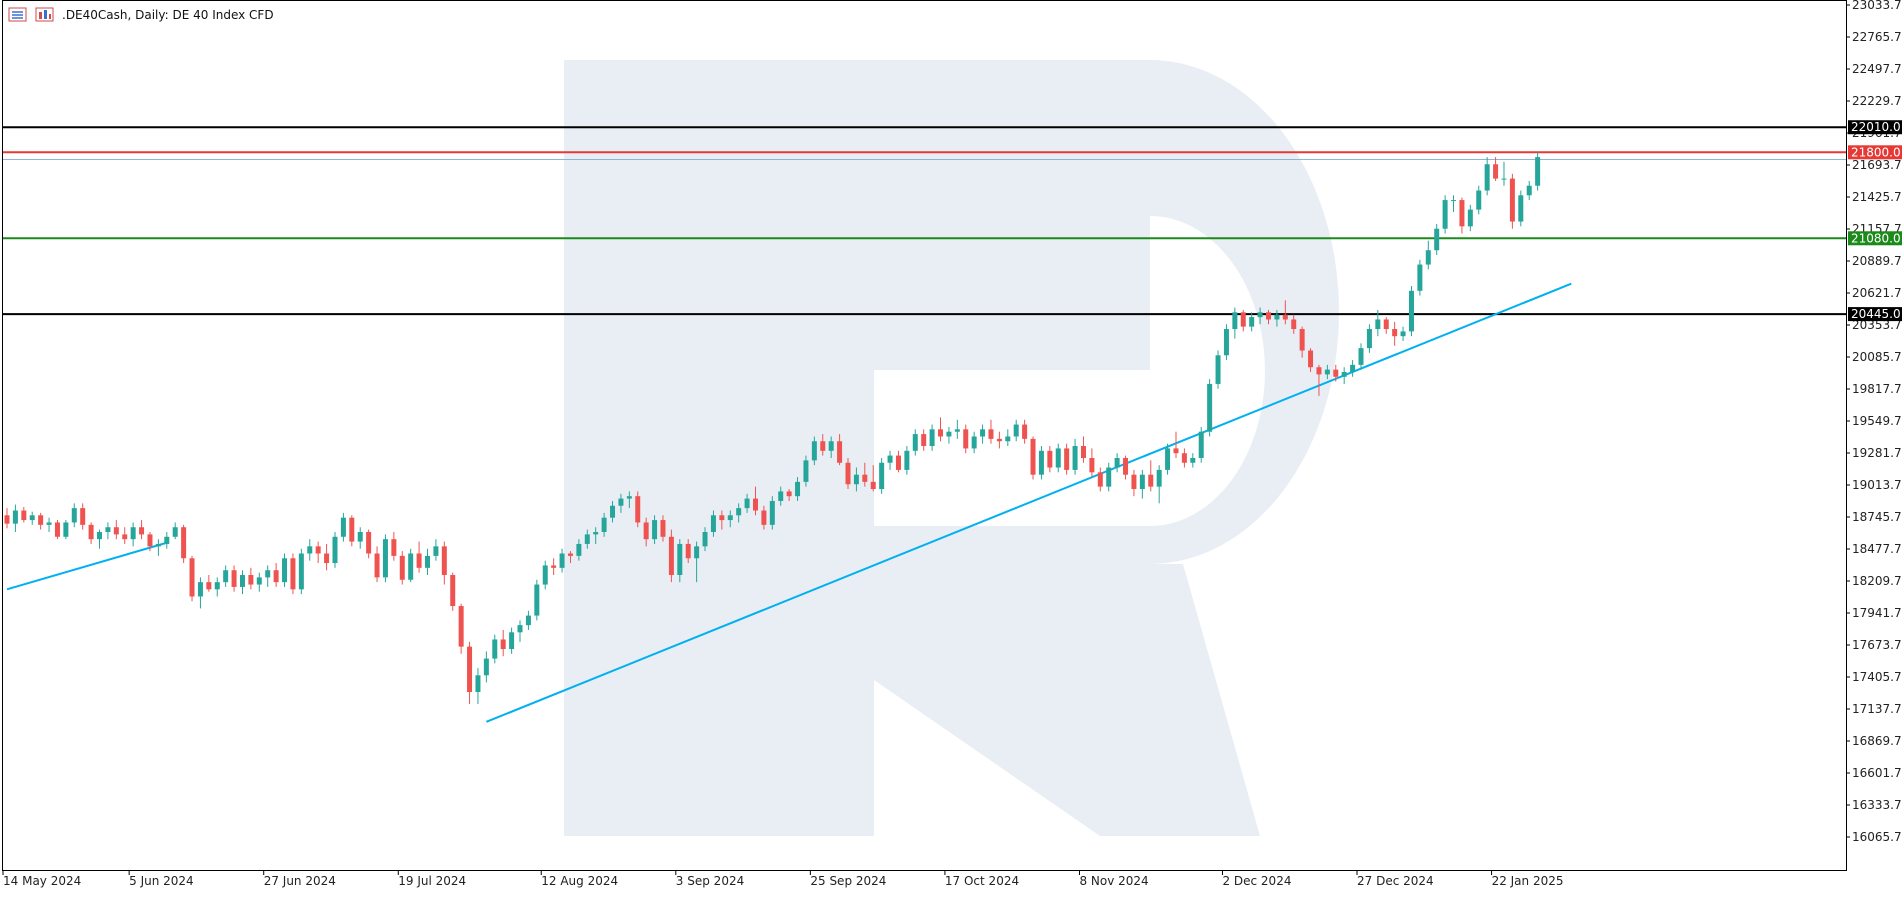  What do you see at coordinates (161, 881) in the screenshot?
I see `x-tick-label: 5 Jun 2024` at bounding box center [161, 881].